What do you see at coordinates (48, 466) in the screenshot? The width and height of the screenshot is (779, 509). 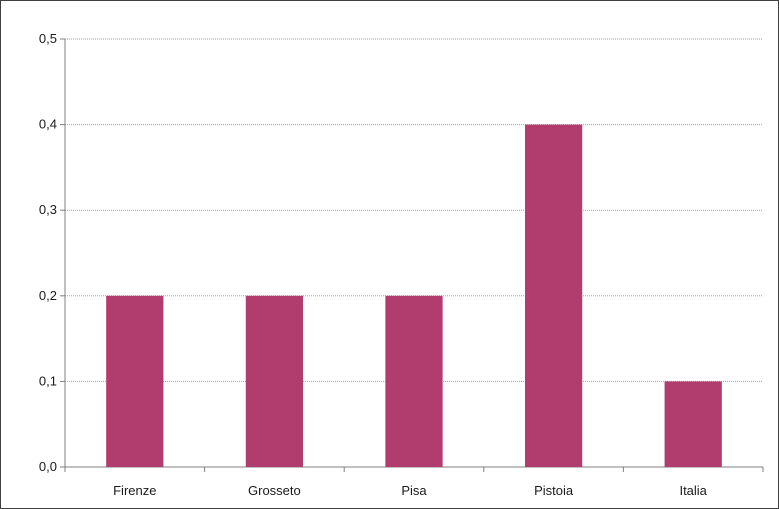 I see `y-tick-label: 0,0` at bounding box center [48, 466].